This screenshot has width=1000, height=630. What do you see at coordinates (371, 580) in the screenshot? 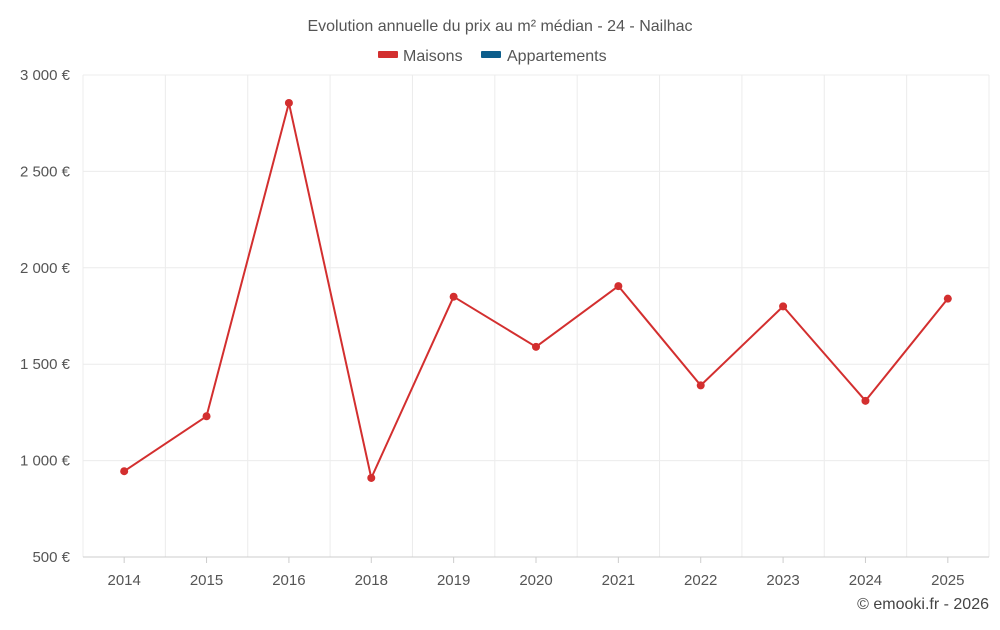
I see `x-tick-label: 2018` at bounding box center [371, 580].